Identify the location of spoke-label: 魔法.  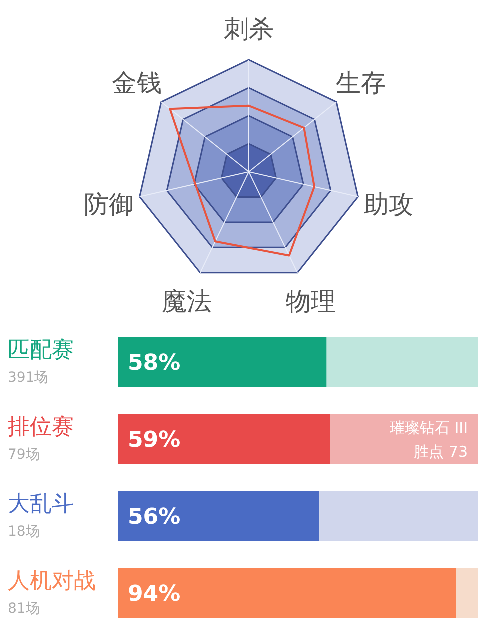
(187, 301).